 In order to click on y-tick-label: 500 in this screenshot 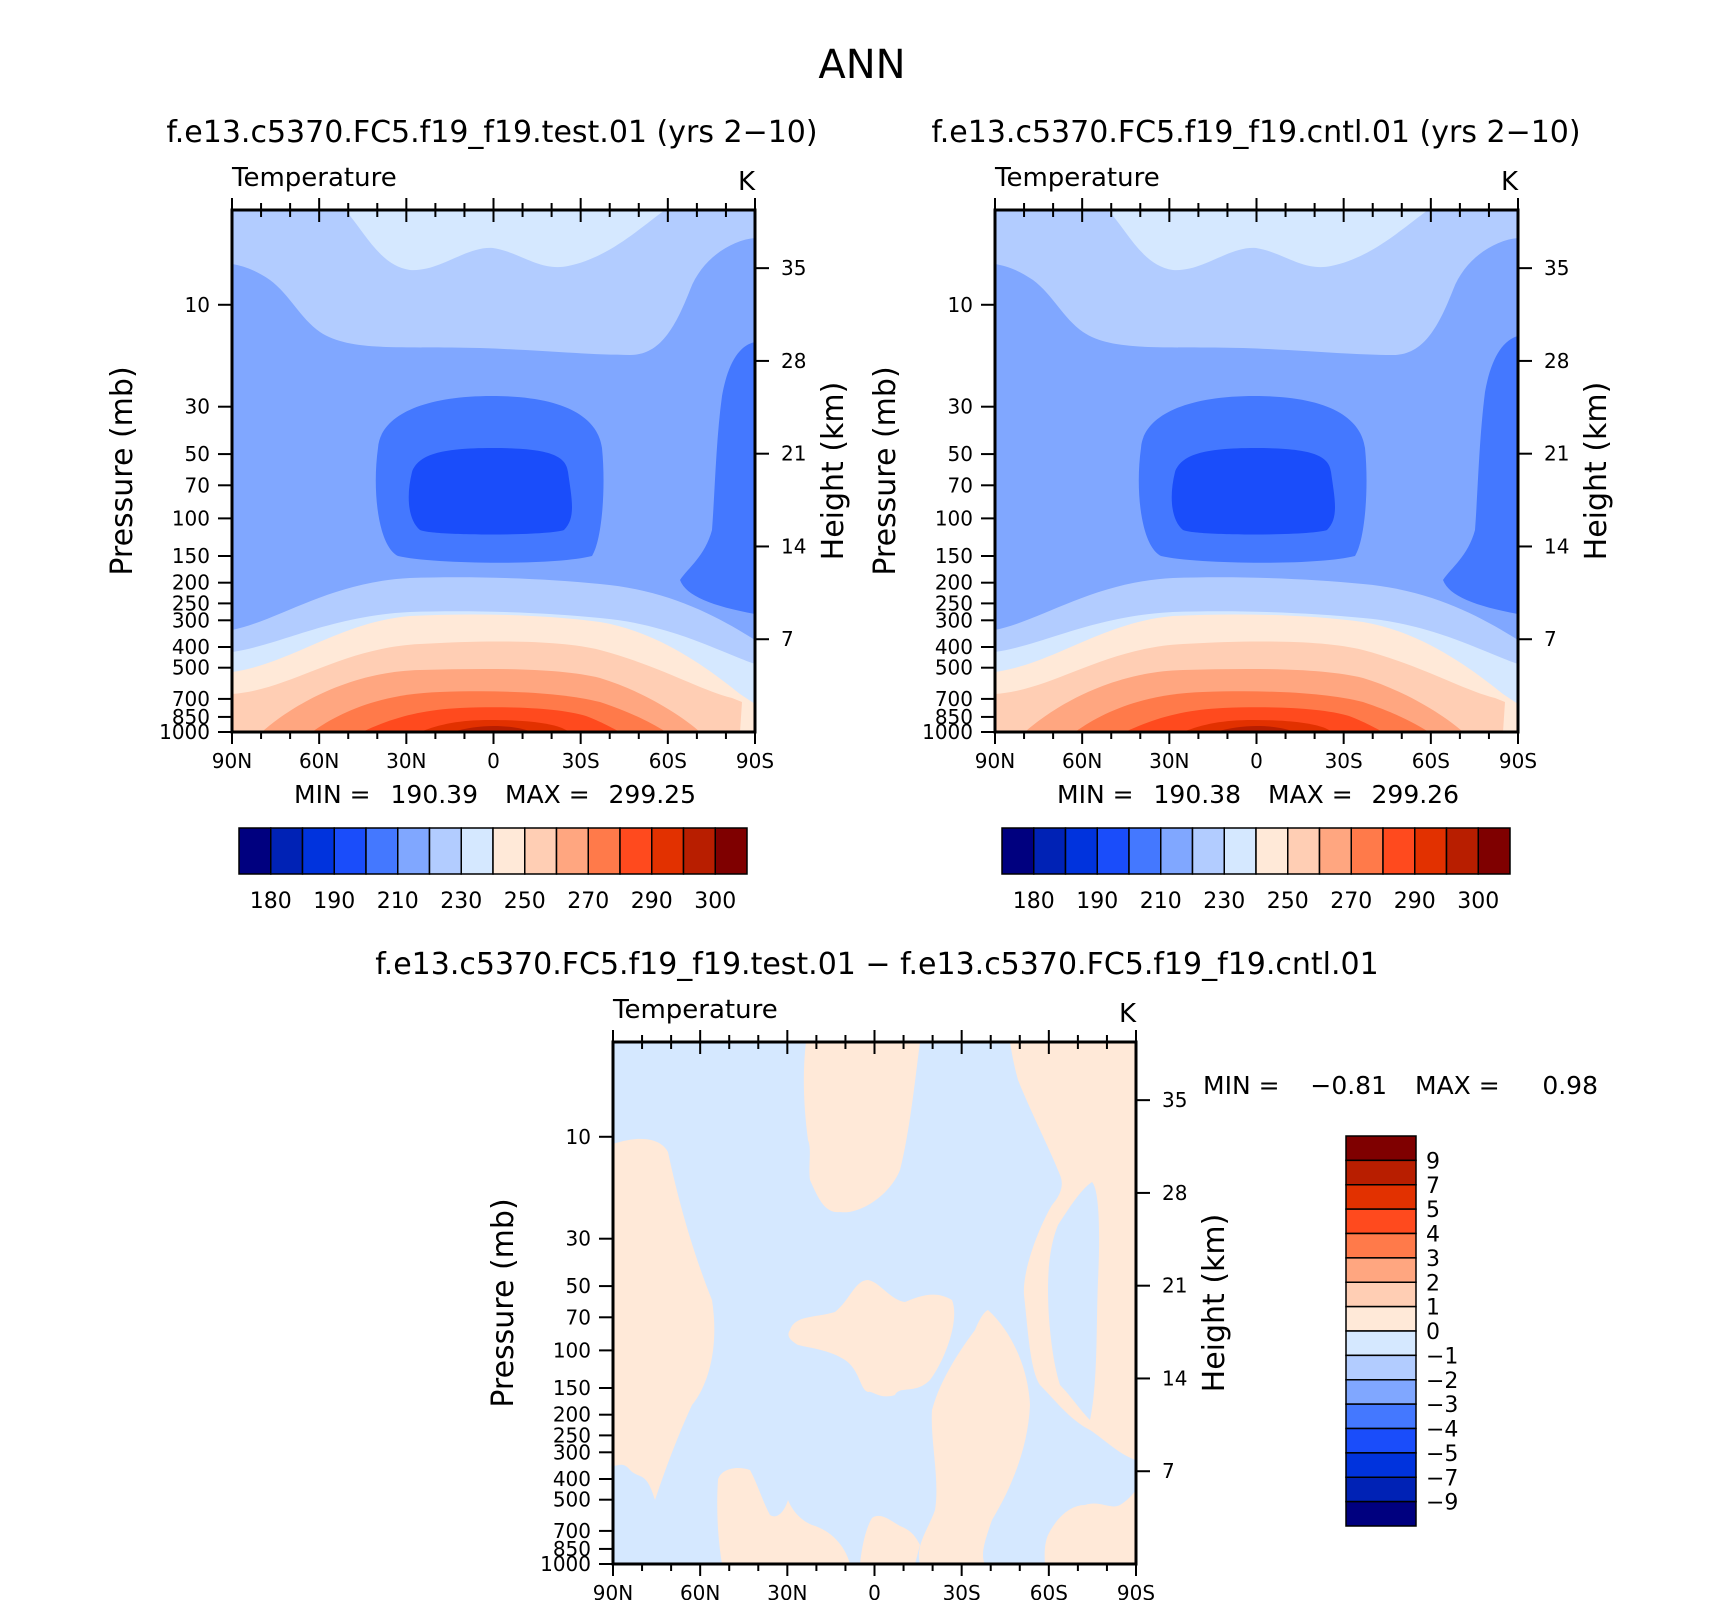, I will do `click(191, 668)`.